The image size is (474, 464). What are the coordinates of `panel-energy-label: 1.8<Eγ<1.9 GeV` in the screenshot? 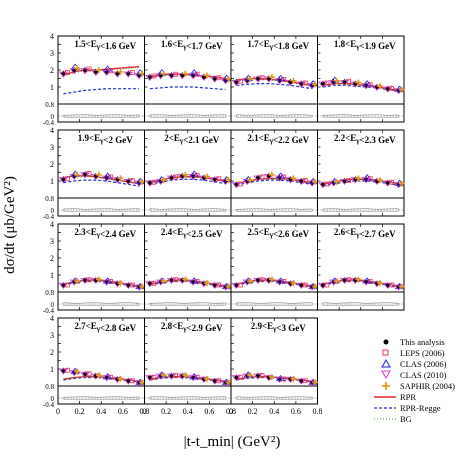 It's located at (365, 45).